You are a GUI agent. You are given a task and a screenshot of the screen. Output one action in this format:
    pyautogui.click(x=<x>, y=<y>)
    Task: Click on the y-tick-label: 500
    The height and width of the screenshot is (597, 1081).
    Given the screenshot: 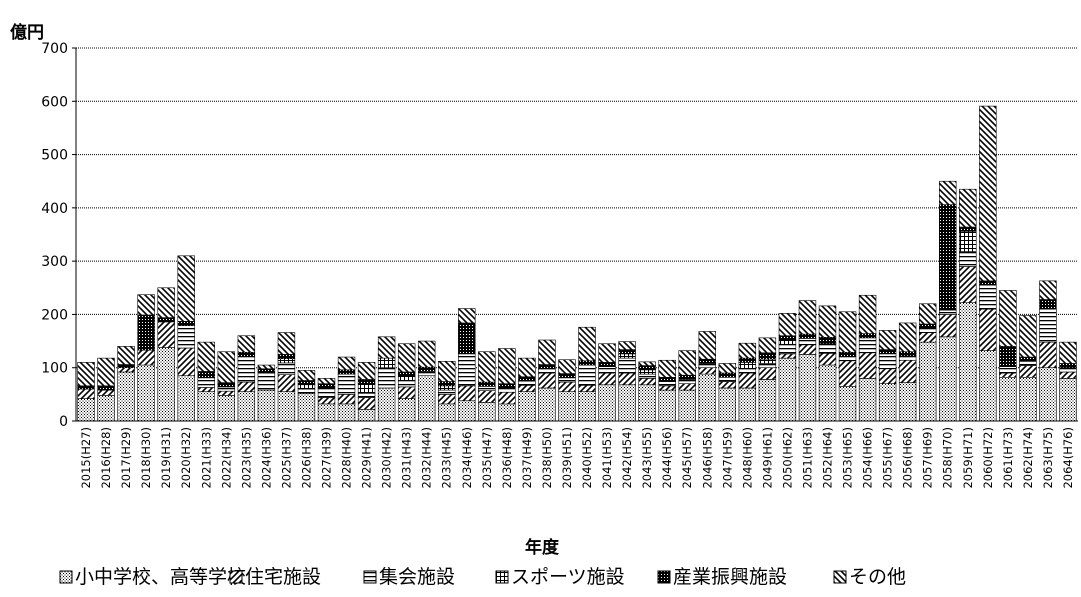 What is the action you would take?
    pyautogui.click(x=54, y=156)
    